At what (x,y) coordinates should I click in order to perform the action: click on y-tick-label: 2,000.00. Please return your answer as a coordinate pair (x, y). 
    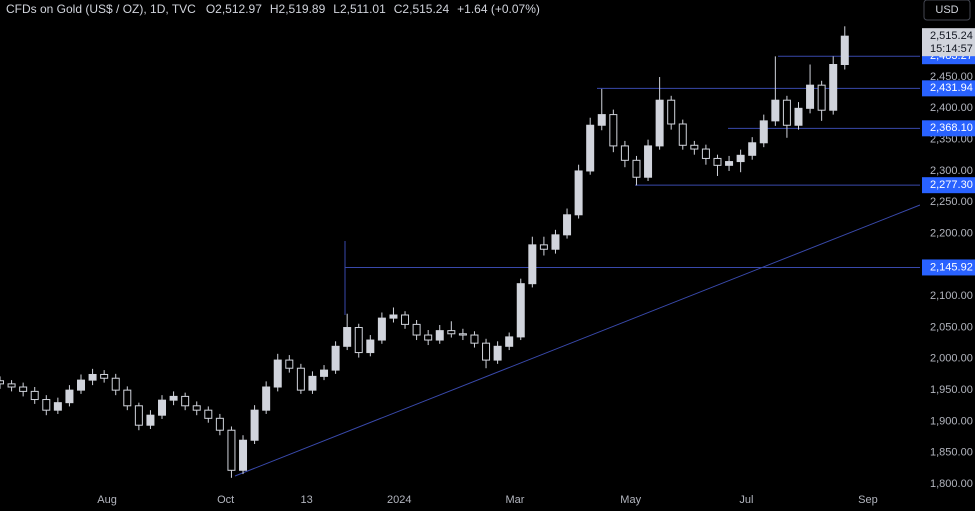
    Looking at the image, I should click on (951, 359).